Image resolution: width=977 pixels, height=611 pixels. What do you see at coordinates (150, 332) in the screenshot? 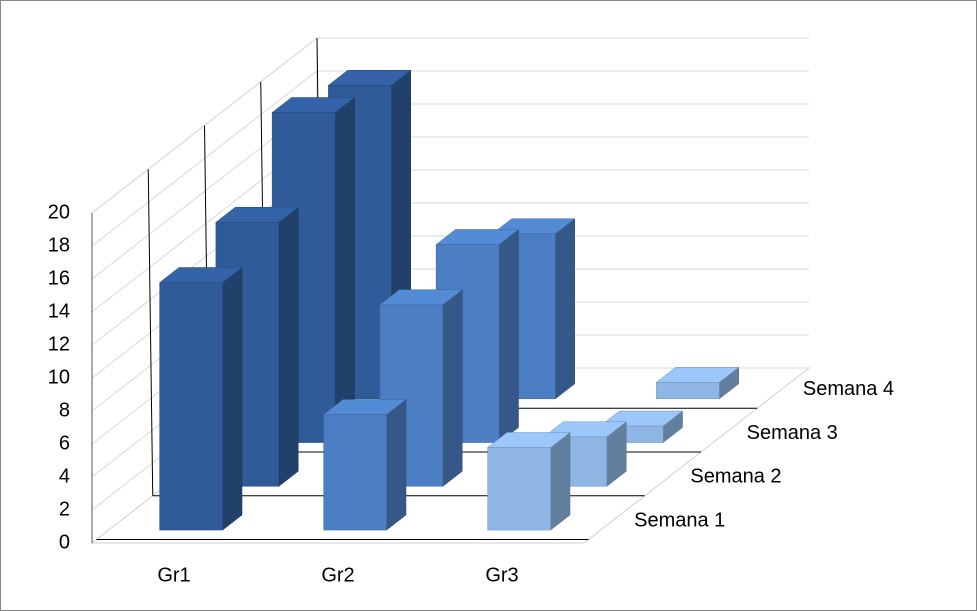
I see `wall-line` at bounding box center [150, 332].